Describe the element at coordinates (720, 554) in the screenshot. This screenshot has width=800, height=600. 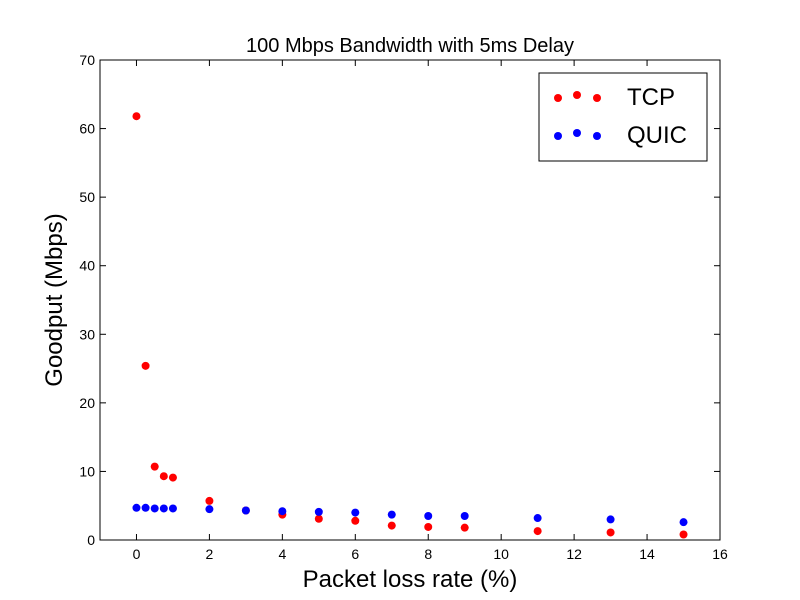
I see `x-tick-label: 16` at that location.